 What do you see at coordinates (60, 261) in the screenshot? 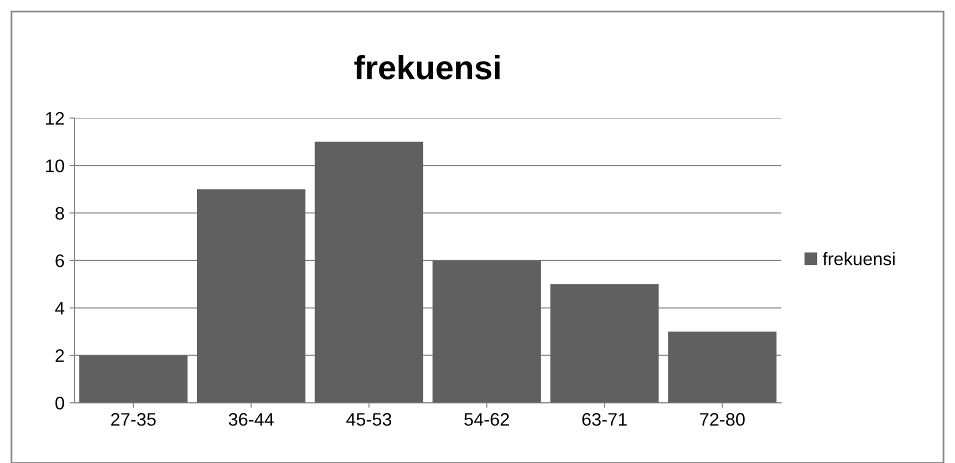
I see `y-tick-label: 6` at bounding box center [60, 261].